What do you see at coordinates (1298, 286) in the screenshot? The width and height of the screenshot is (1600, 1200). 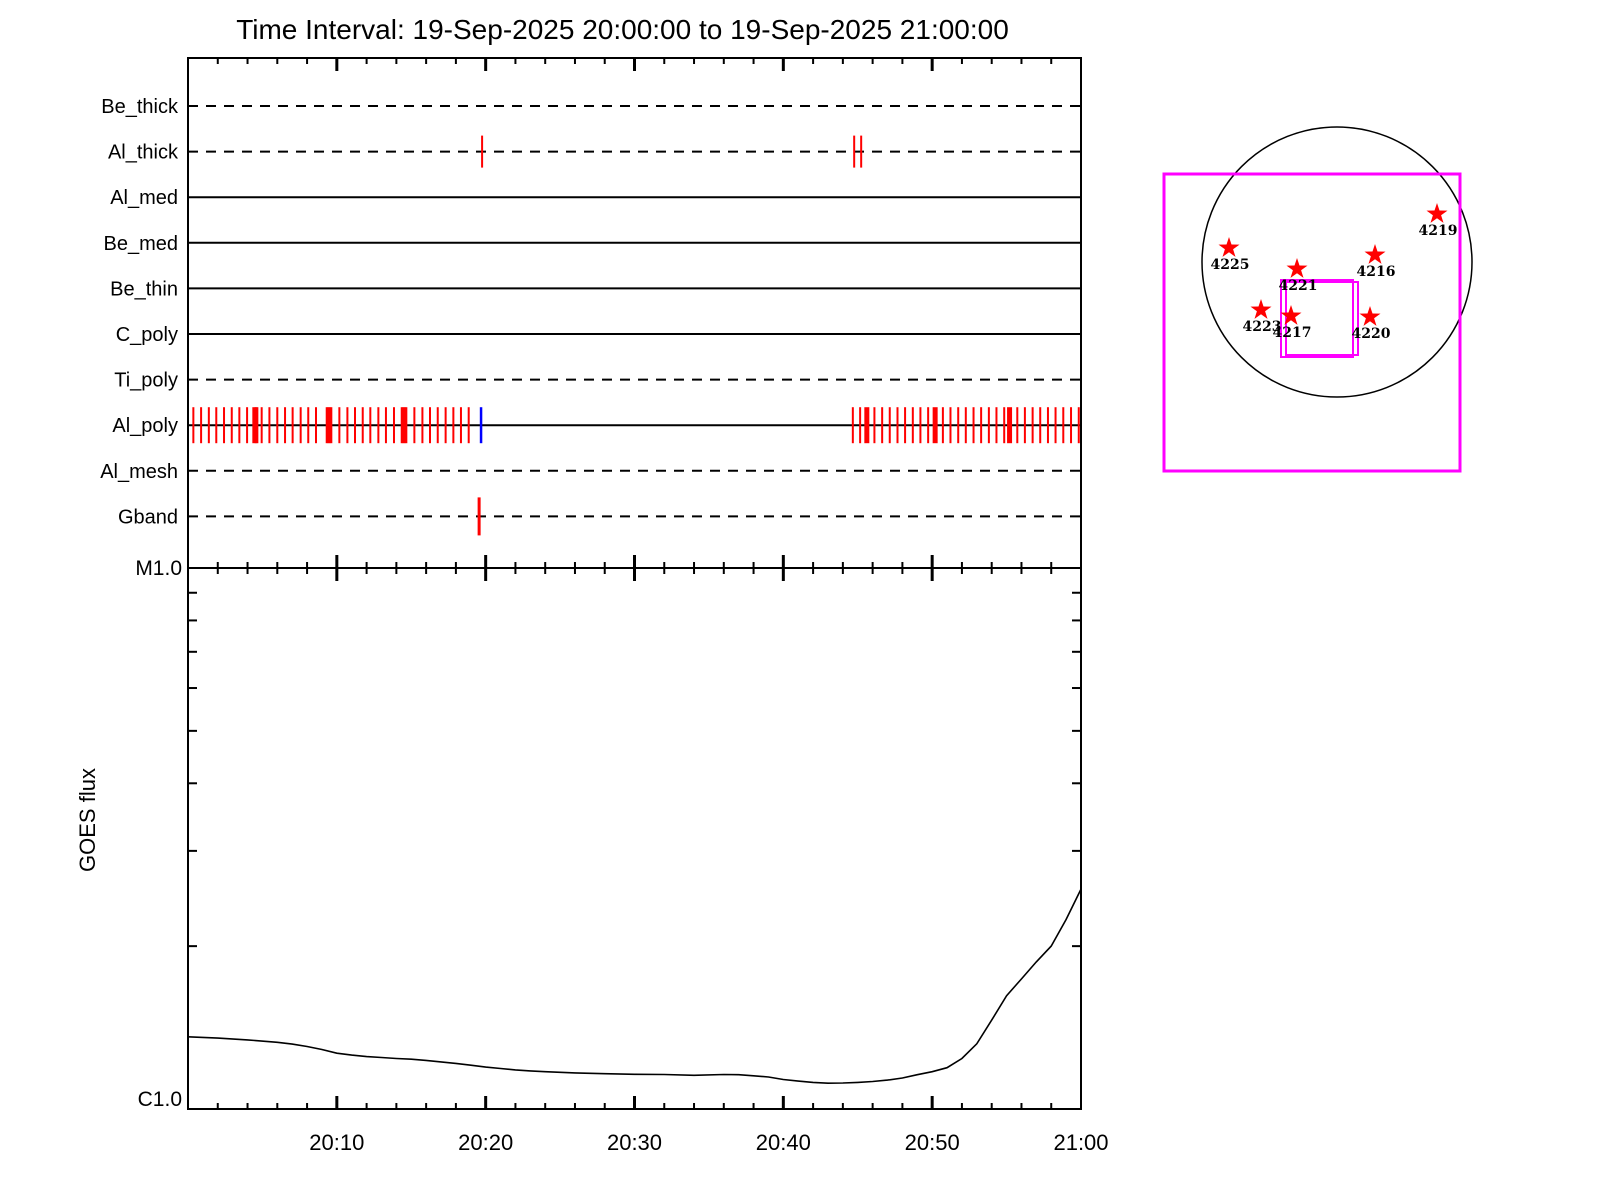 I see `active-region-label-4221: 4221` at bounding box center [1298, 286].